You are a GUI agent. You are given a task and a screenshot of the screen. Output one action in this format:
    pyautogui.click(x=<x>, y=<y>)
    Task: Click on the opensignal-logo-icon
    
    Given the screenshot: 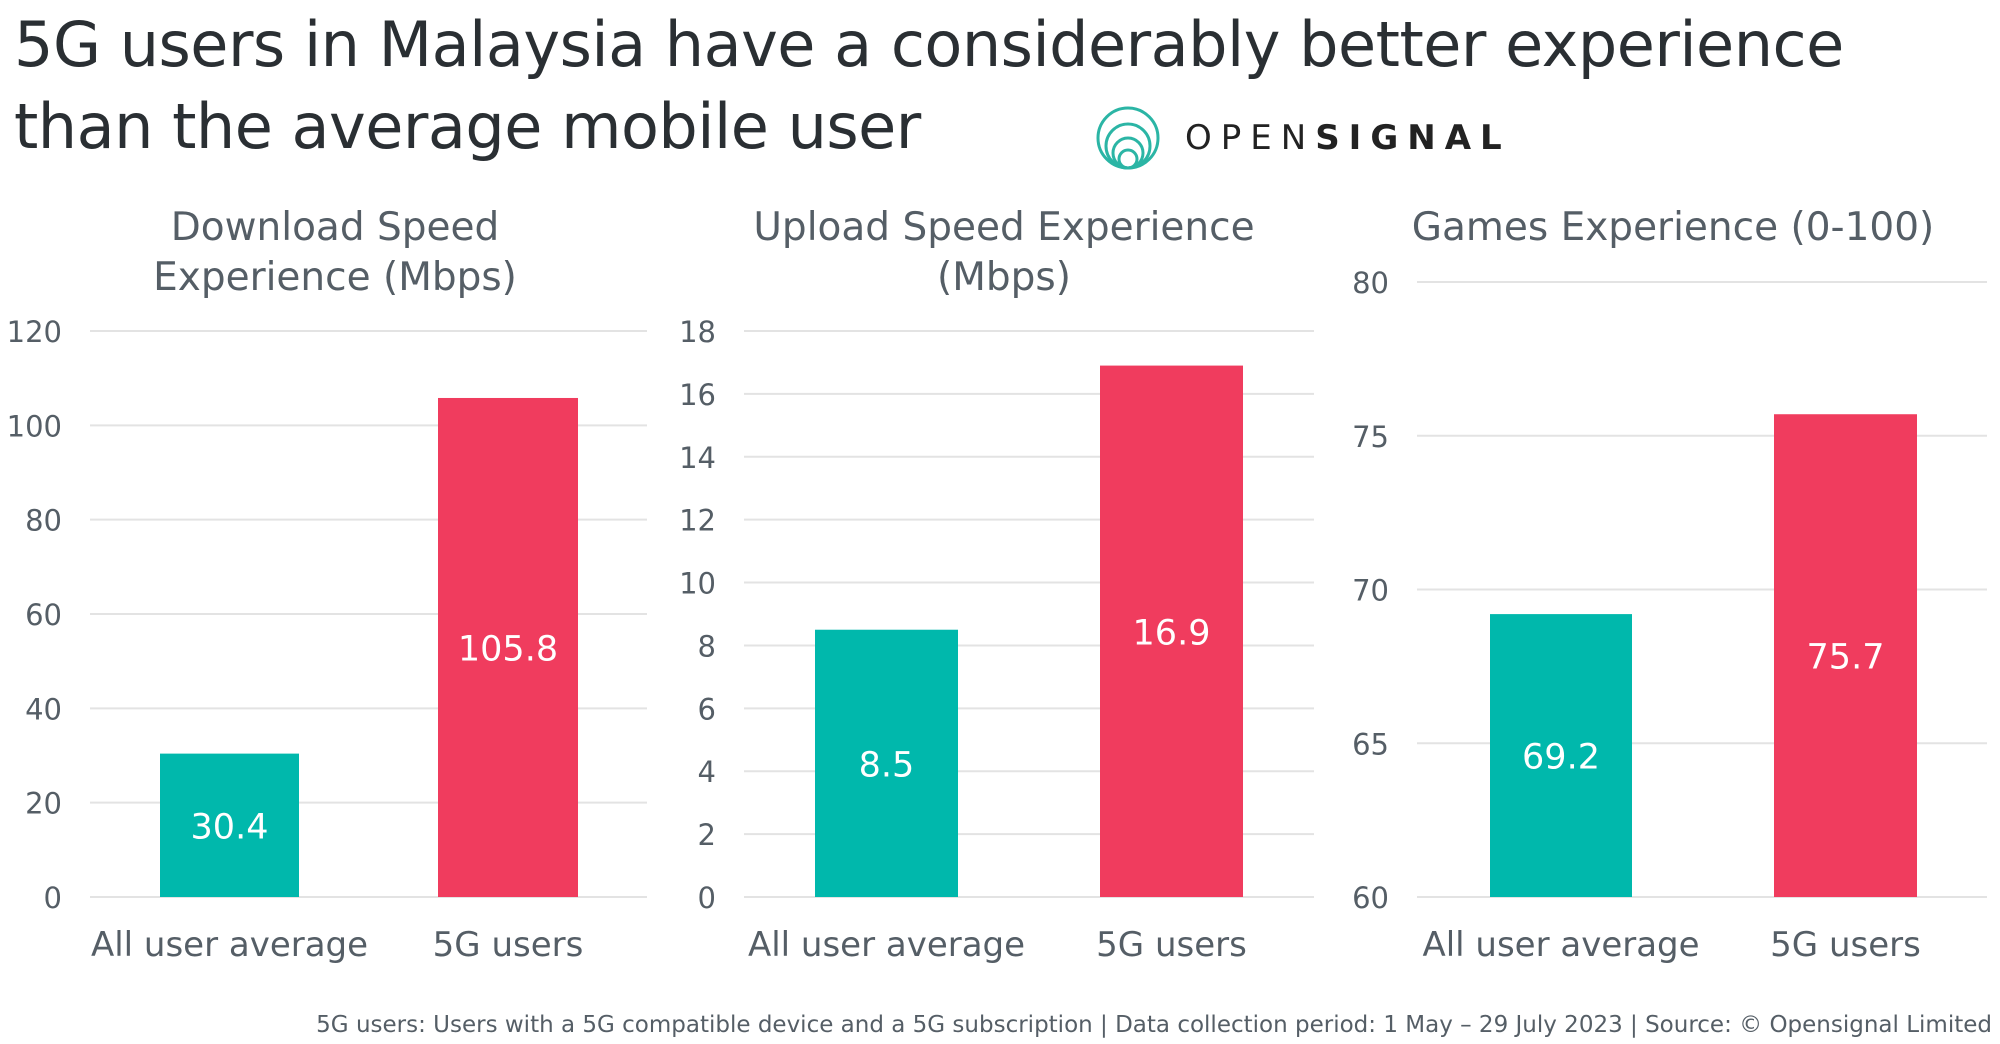 What is the action you would take?
    pyautogui.click(x=1128, y=138)
    